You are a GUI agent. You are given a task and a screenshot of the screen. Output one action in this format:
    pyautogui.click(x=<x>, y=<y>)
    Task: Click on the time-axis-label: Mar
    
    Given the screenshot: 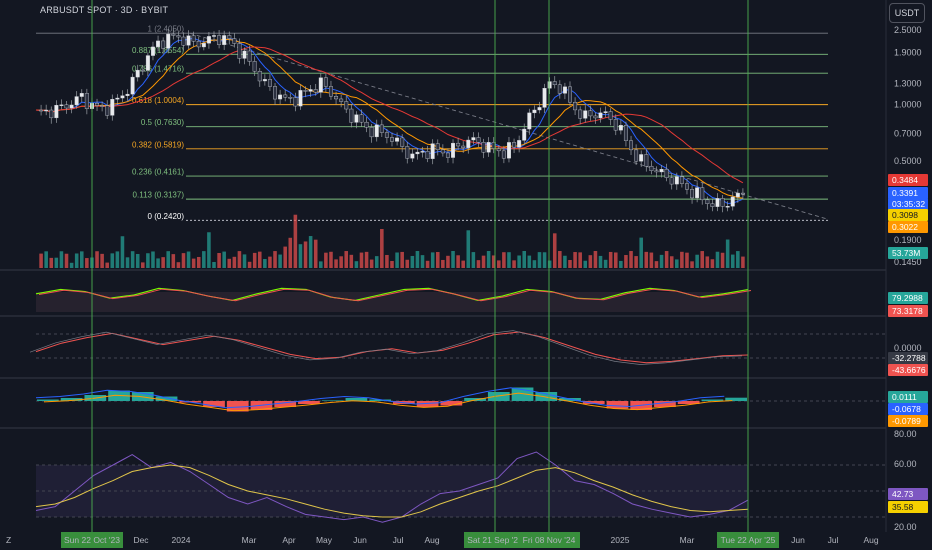 What is the action you would take?
    pyautogui.click(x=687, y=540)
    